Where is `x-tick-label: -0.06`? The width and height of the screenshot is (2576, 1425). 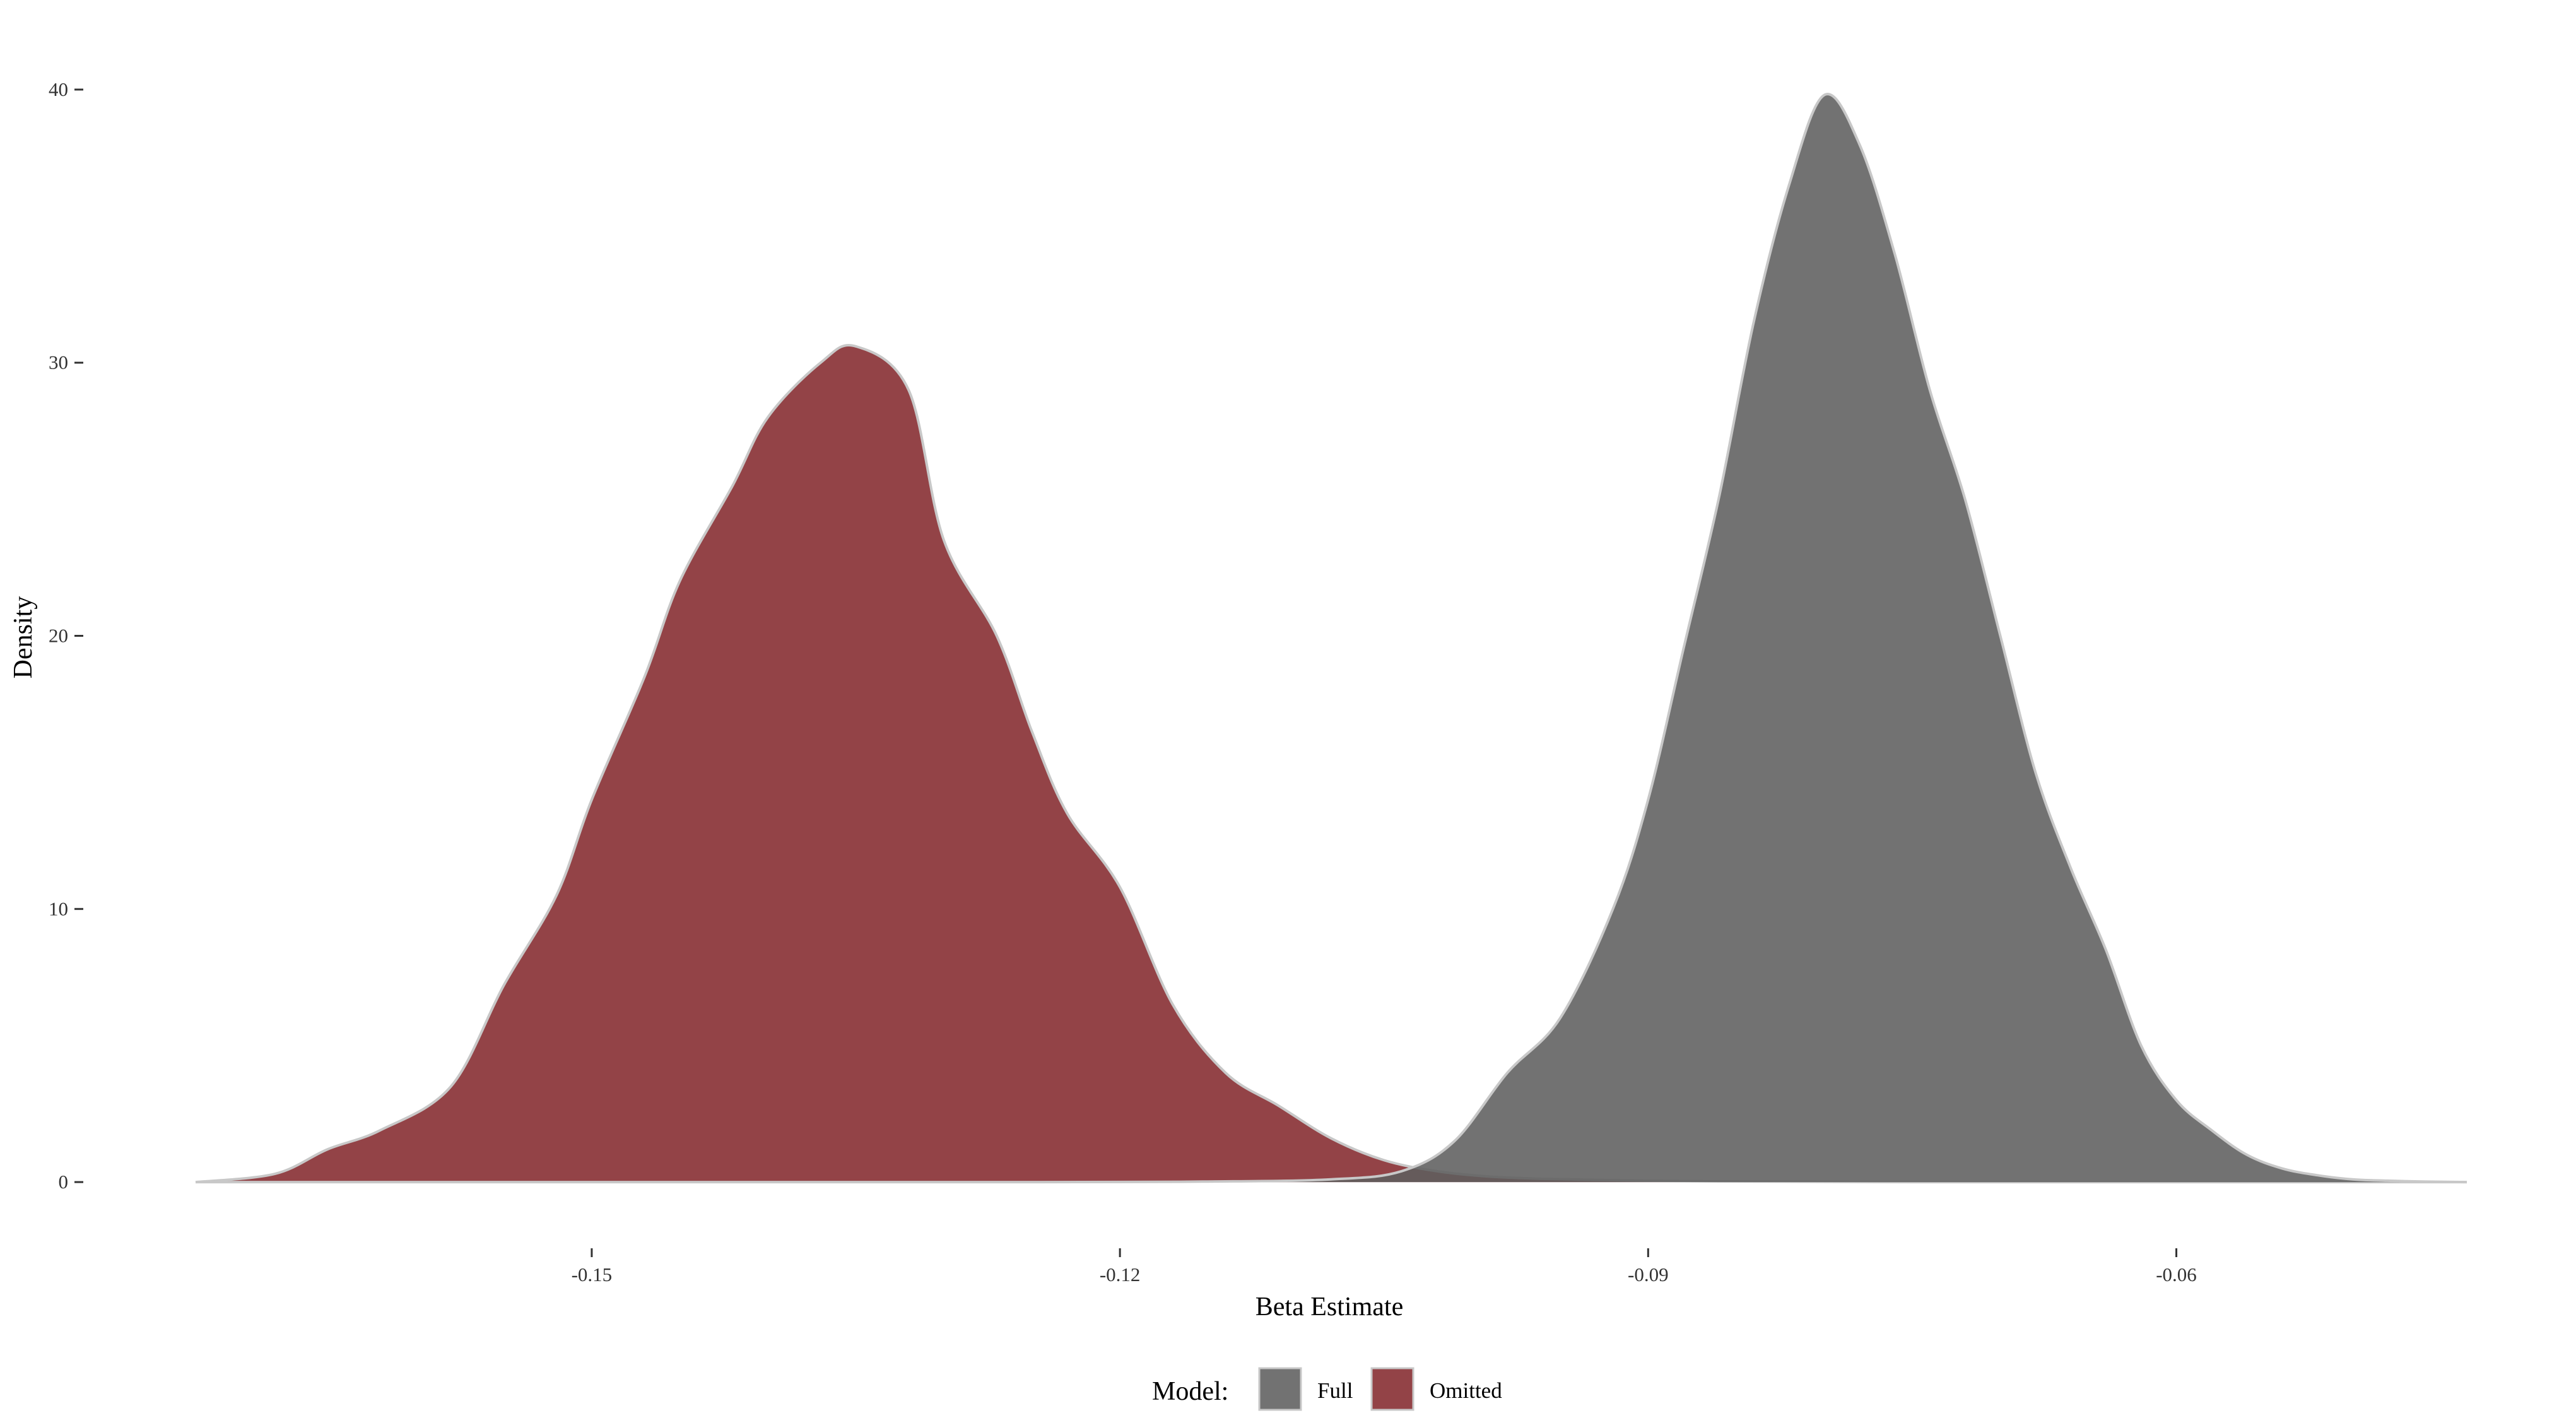
x-tick-label: -0.06 is located at coordinates (2176, 1274).